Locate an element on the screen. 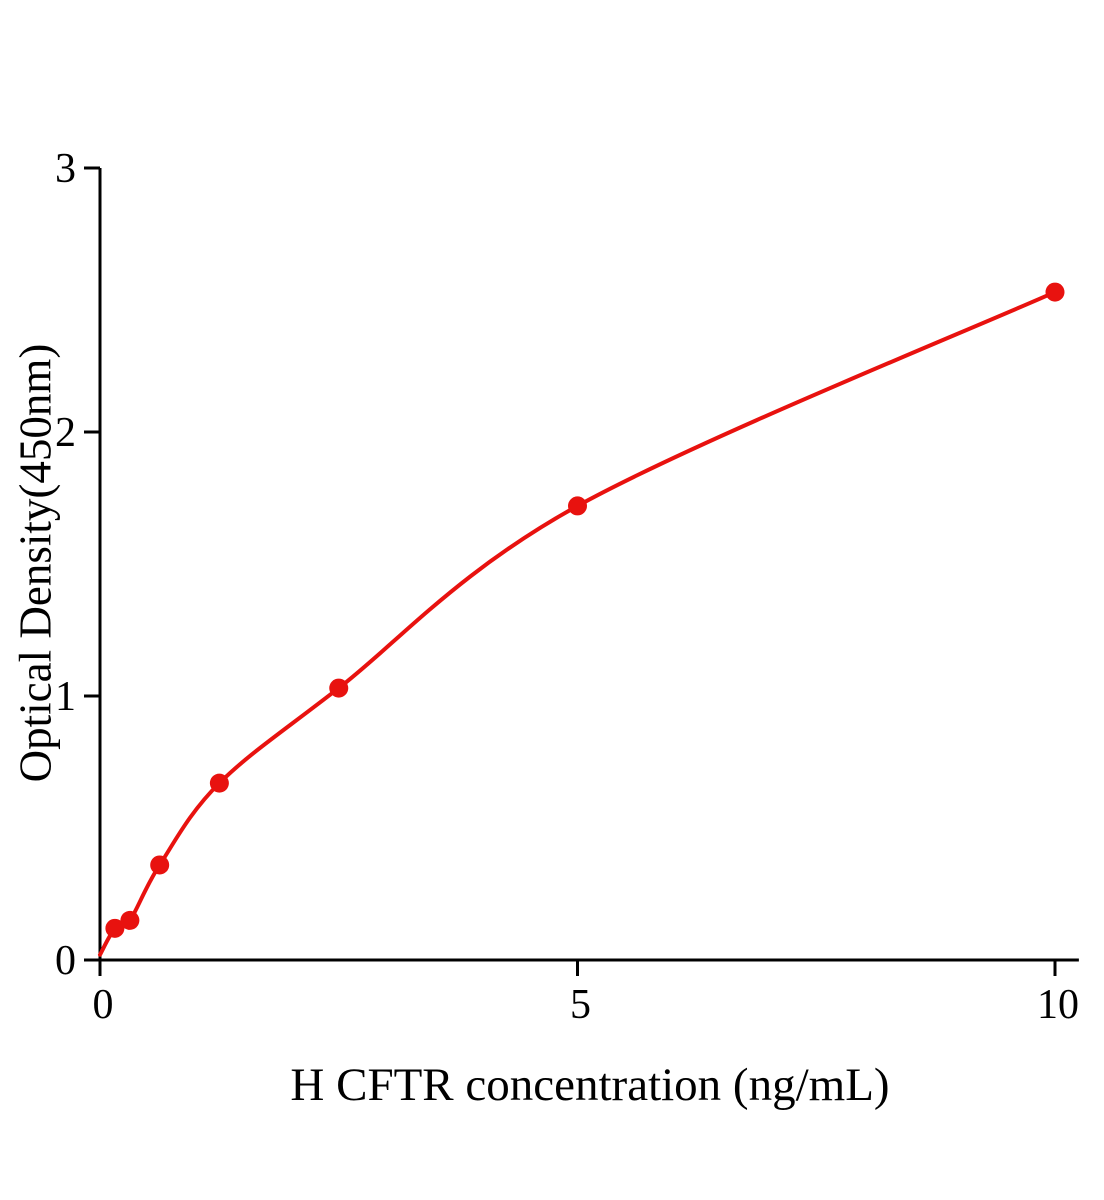 The image size is (1104, 1200). x-tick-label: 0 is located at coordinates (103, 1005).